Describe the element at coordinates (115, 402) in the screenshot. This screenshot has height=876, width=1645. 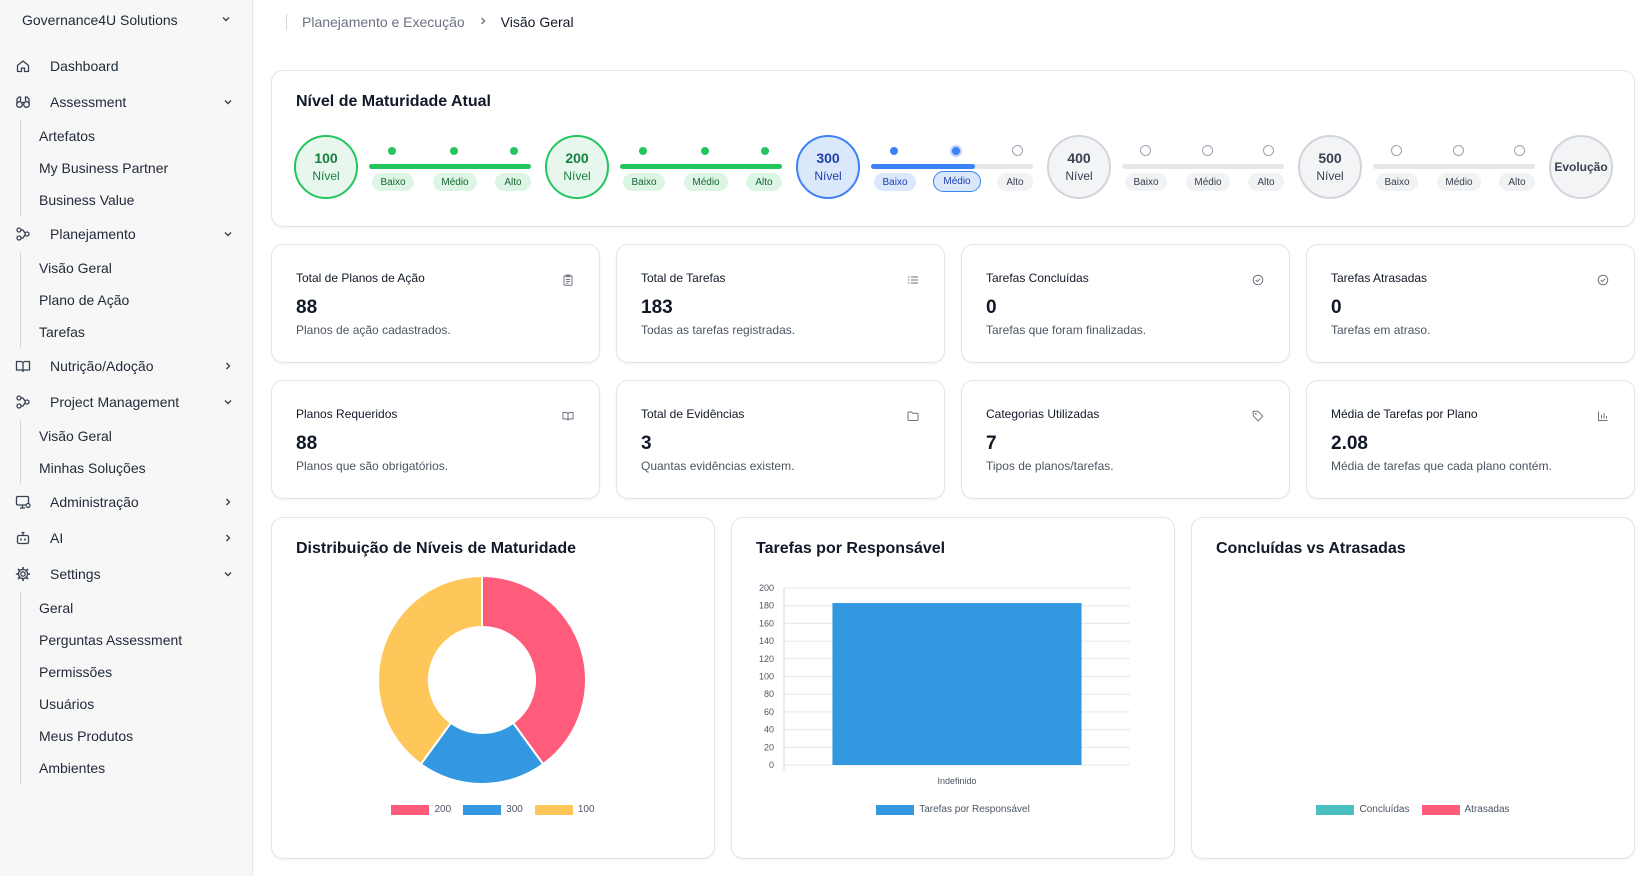
I see `sidebar-item-label: Project Management` at that location.